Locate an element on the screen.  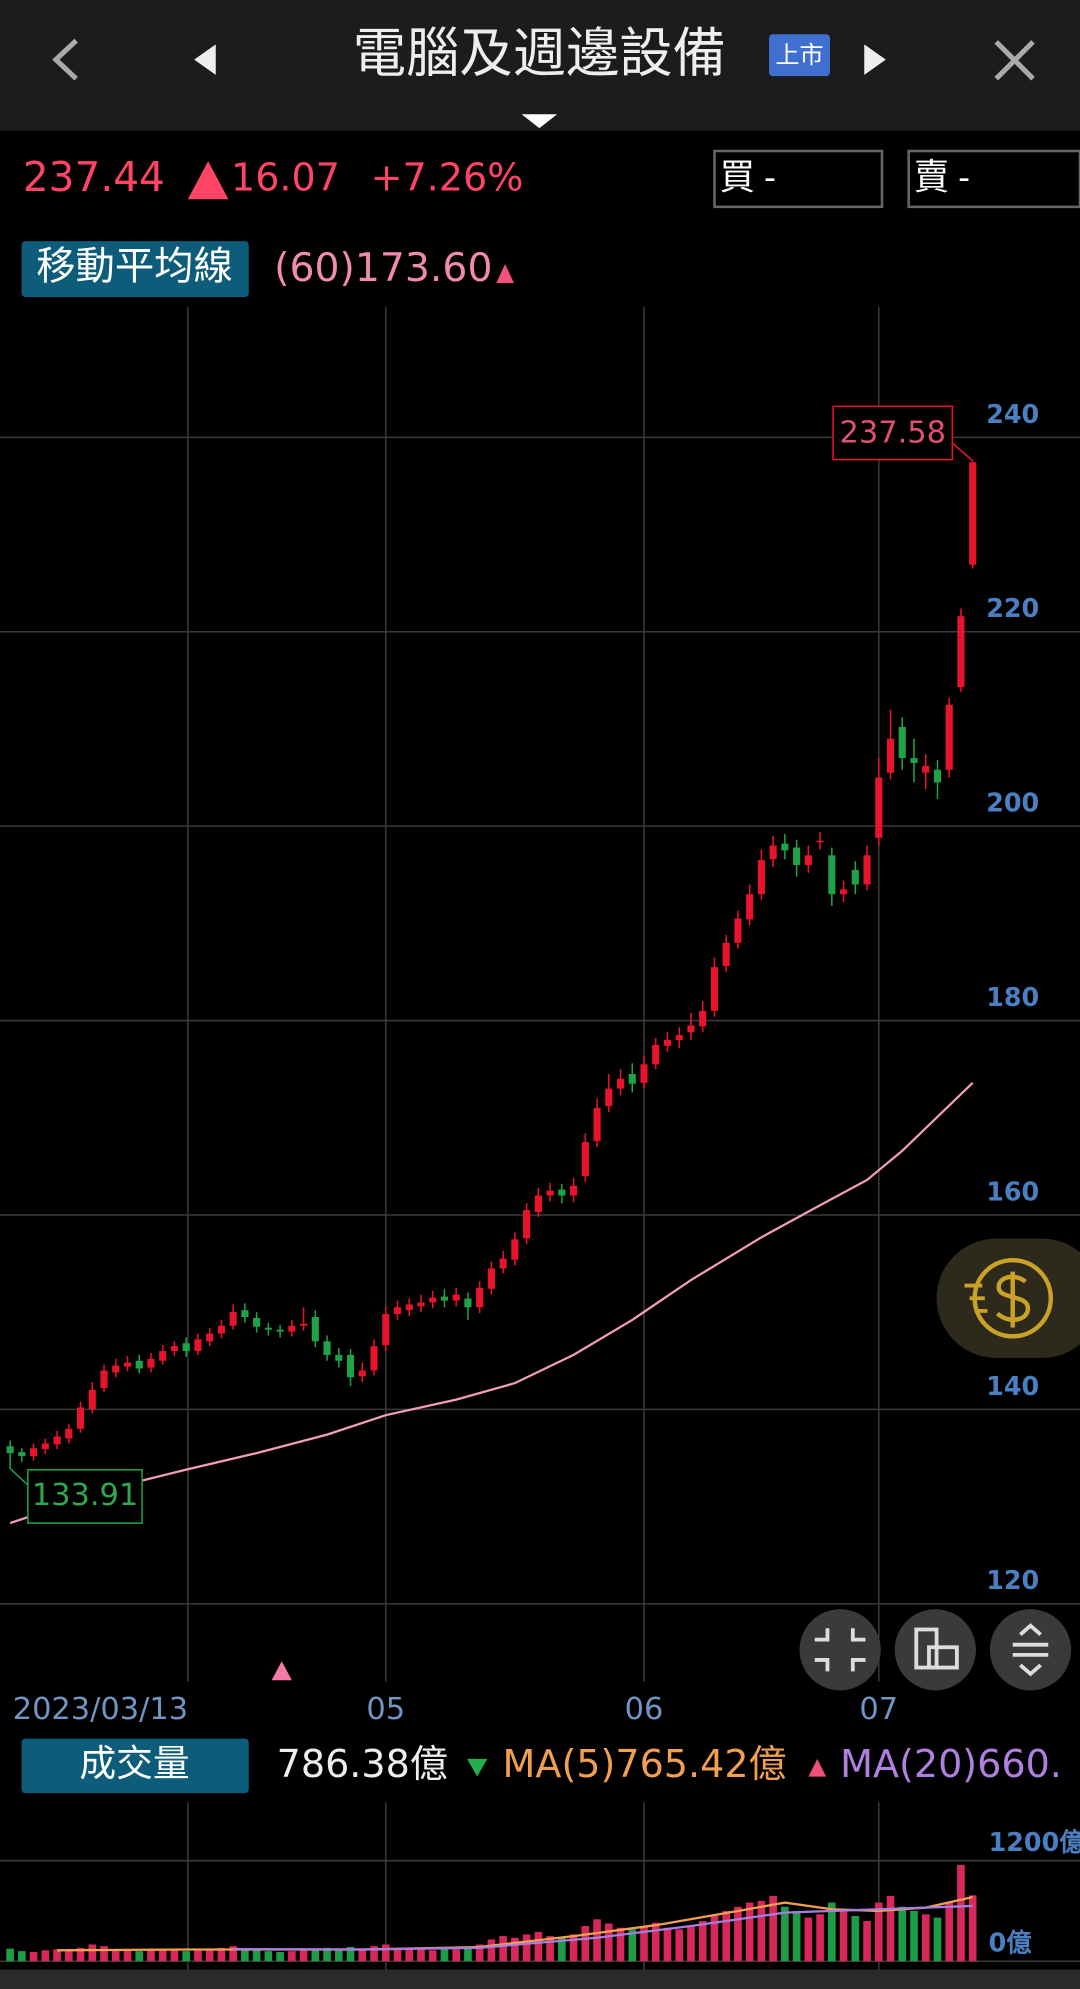
bottom-strip is located at coordinates (540, 1979).